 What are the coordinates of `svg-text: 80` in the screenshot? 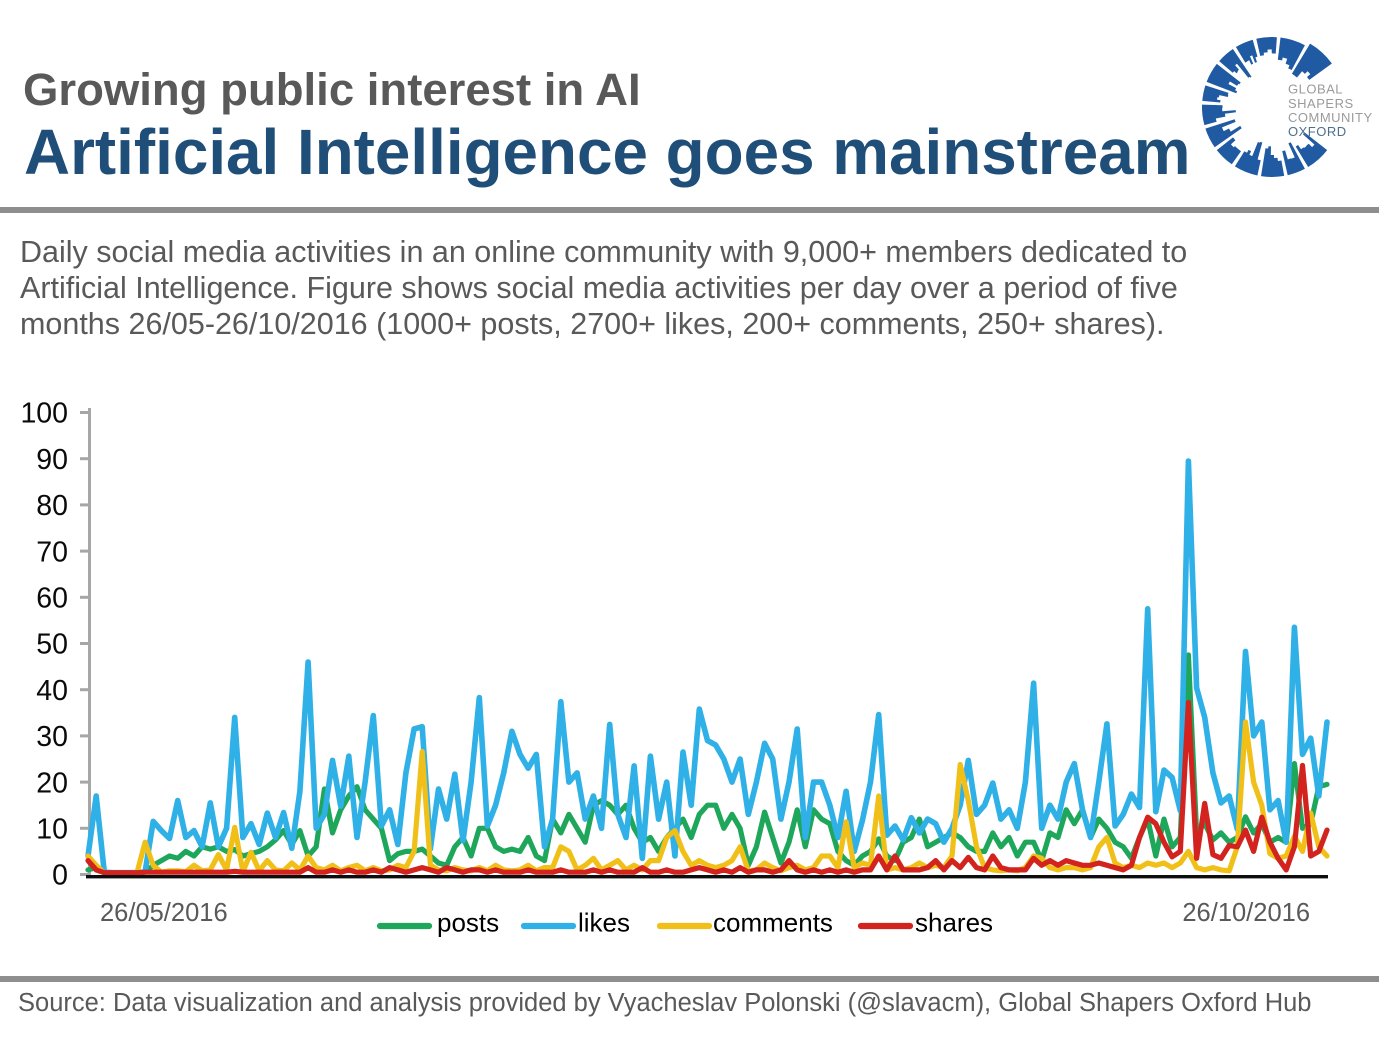 It's located at (52, 506).